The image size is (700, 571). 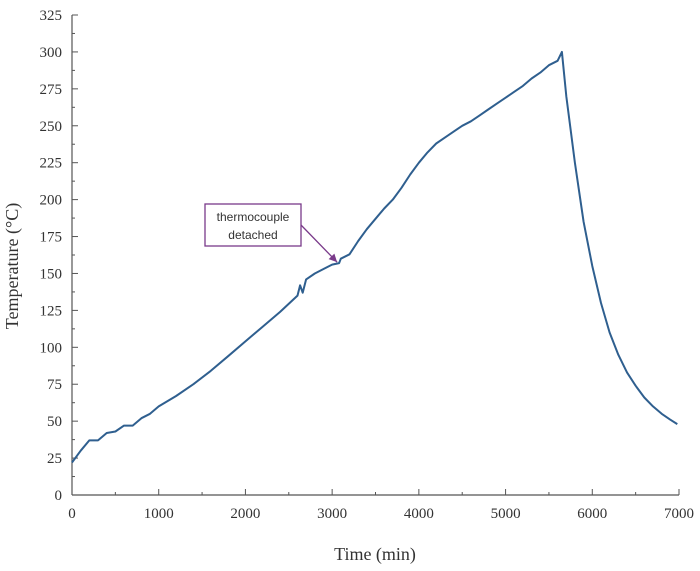 I want to click on x-tick-label: 0, so click(x=72, y=514).